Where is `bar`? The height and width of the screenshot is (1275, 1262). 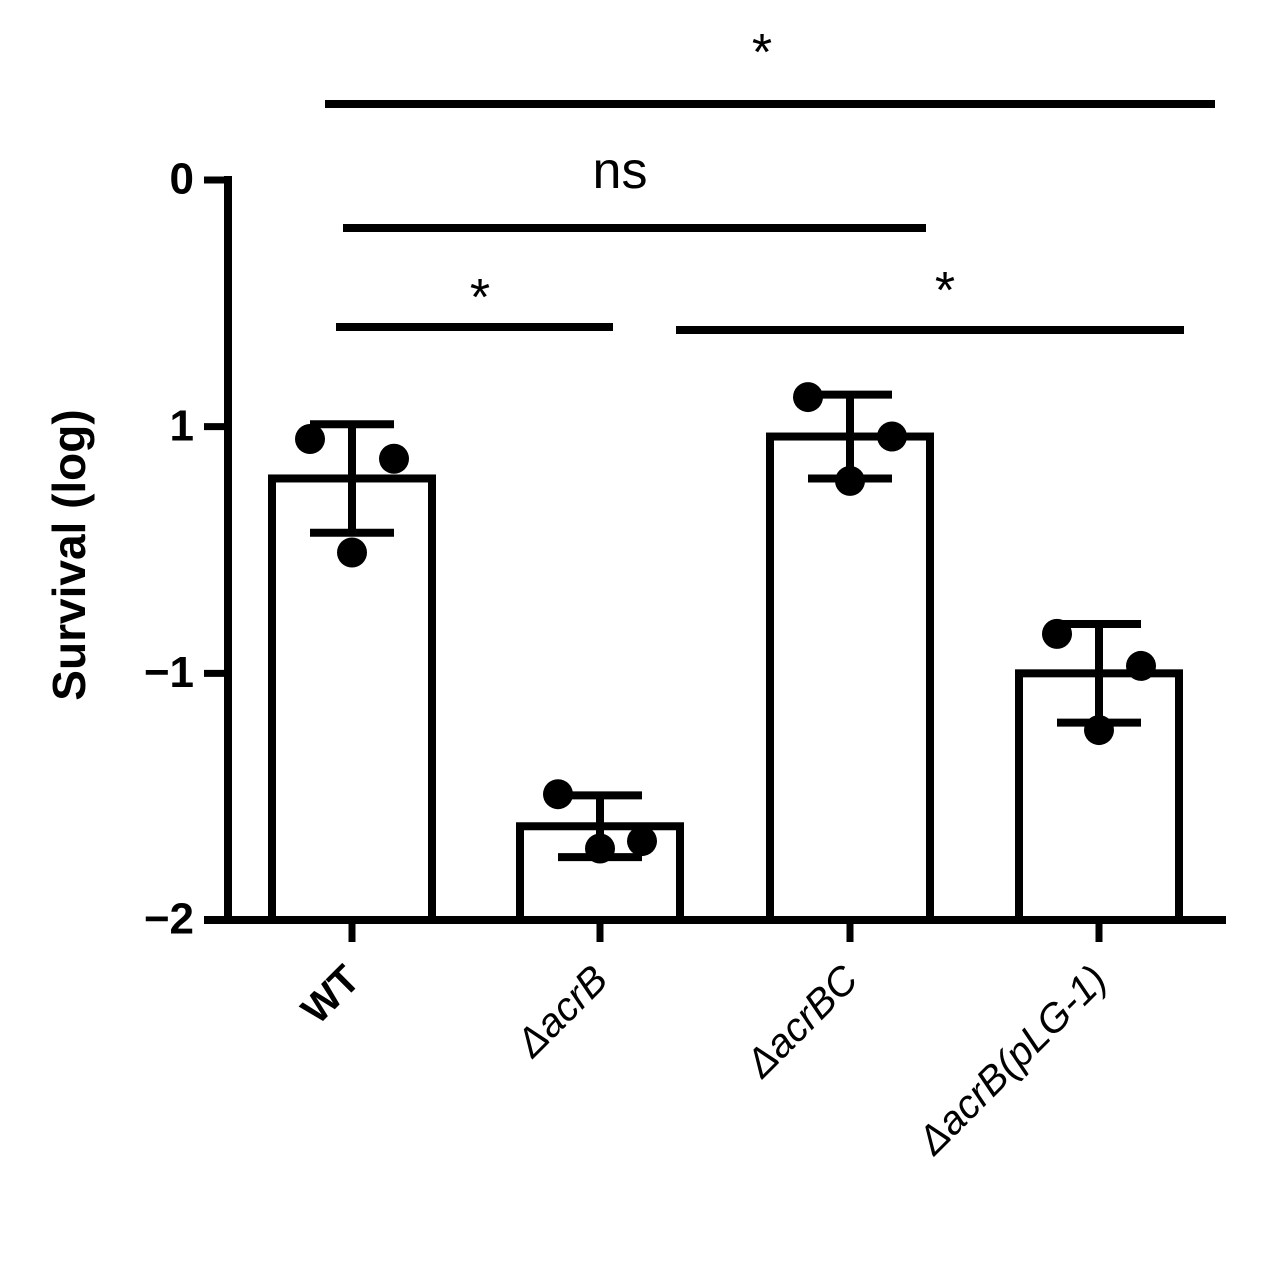
bar is located at coordinates (850, 678).